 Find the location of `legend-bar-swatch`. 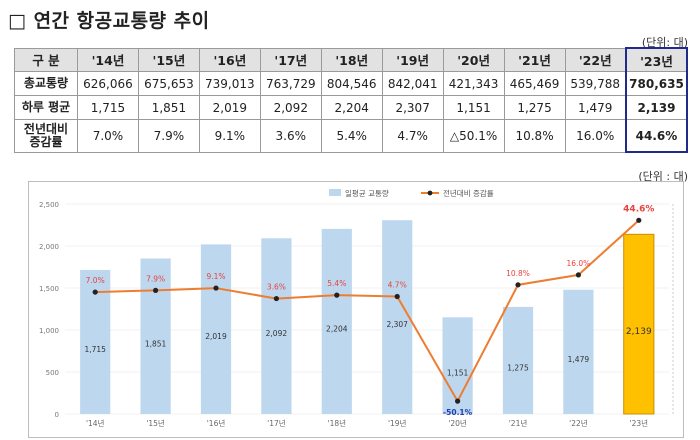

legend-bar-swatch is located at coordinates (335, 192).